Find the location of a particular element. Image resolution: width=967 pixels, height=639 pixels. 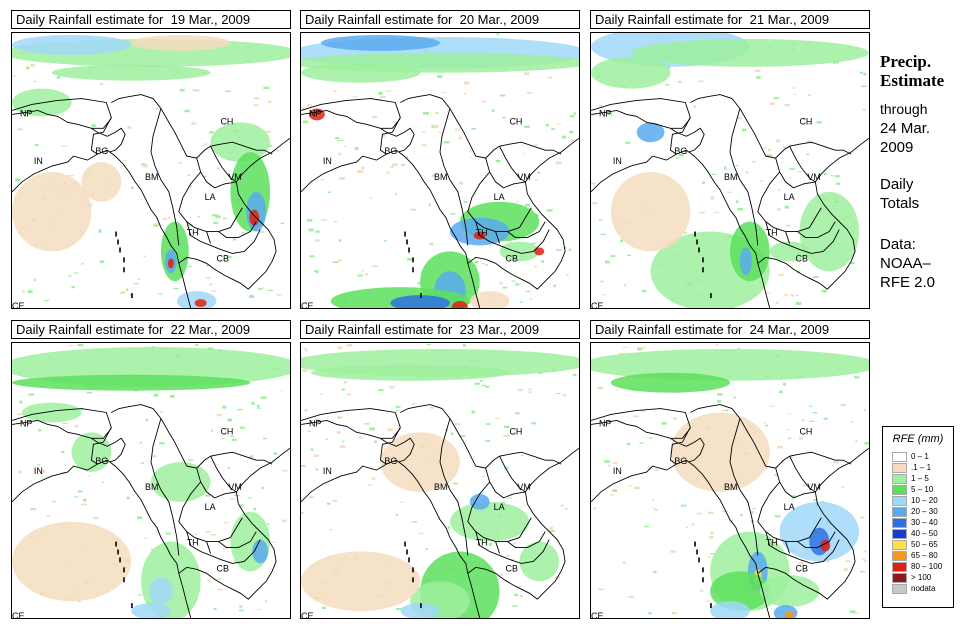

legend-label: 80 – 100 is located at coordinates (927, 566).